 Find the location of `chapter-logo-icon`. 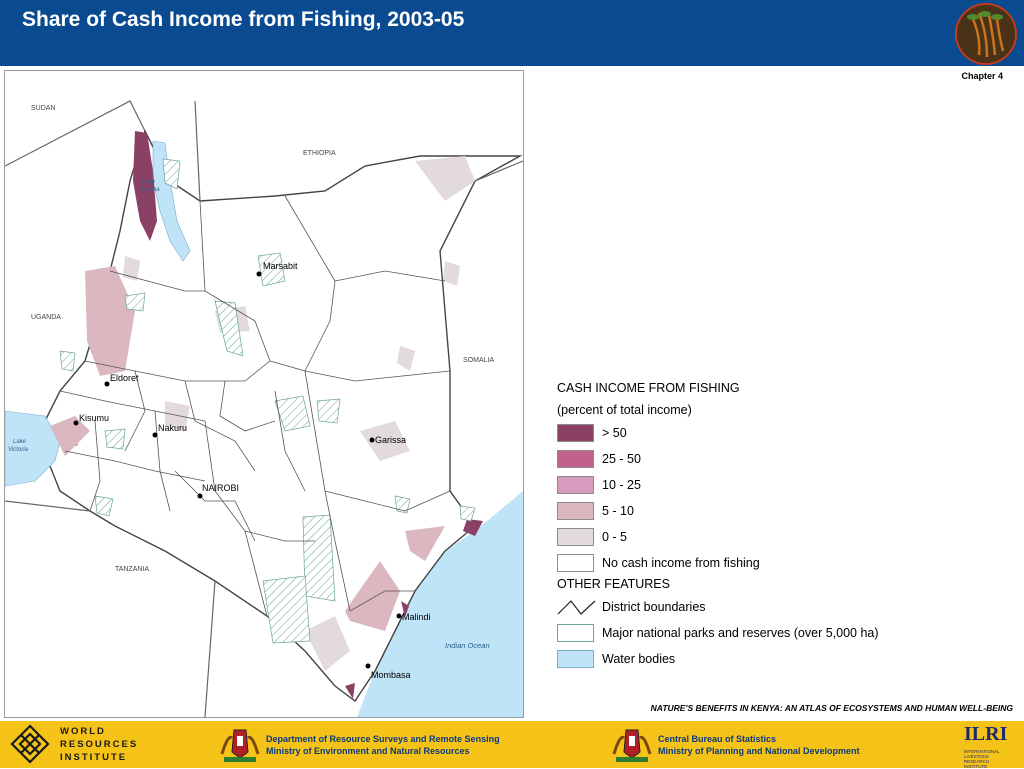

chapter-logo-icon is located at coordinates (986, 34).